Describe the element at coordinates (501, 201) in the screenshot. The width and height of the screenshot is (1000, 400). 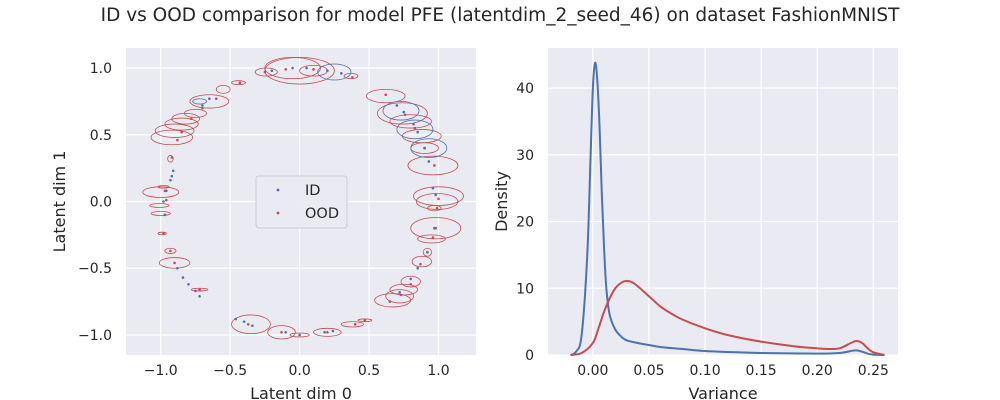
I see `y-axis-label: Density` at that location.